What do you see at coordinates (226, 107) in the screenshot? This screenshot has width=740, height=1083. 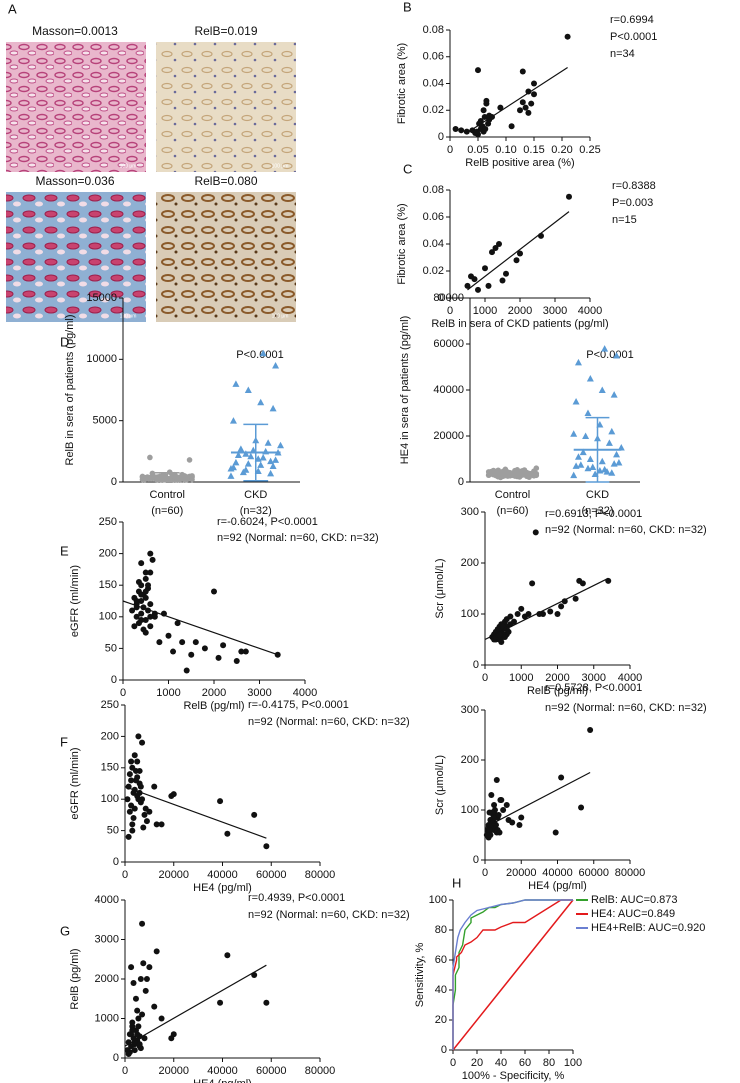 I see `micrograph` at bounding box center [226, 107].